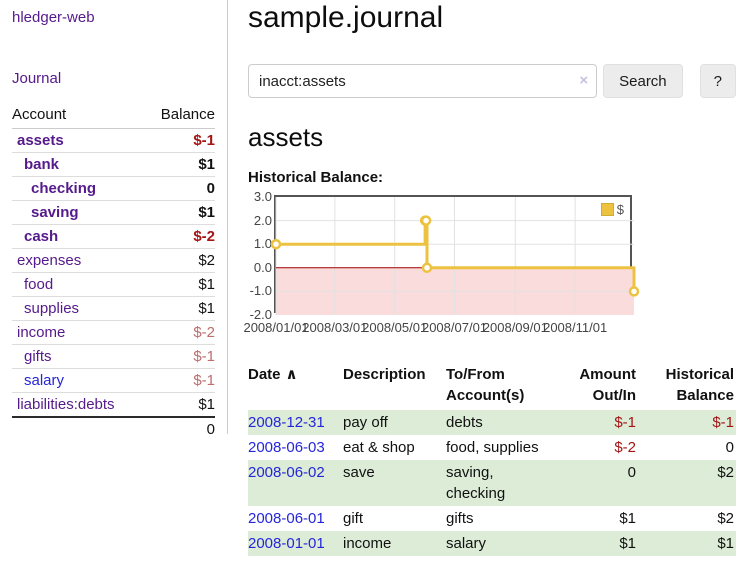  What do you see at coordinates (113, 429) in the screenshot?
I see `accounts-total-row: 0` at bounding box center [113, 429].